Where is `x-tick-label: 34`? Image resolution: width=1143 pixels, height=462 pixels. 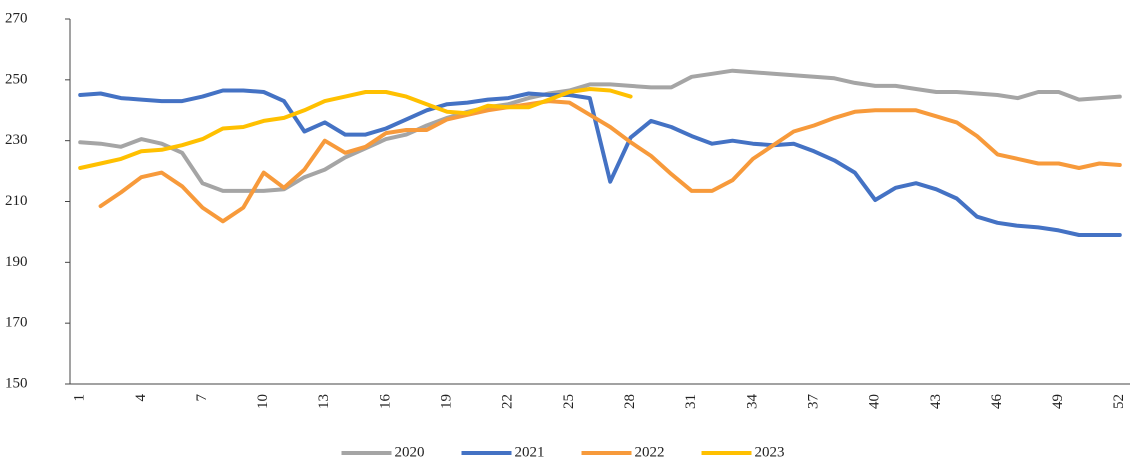 x-tick-label: 34 is located at coordinates (752, 402).